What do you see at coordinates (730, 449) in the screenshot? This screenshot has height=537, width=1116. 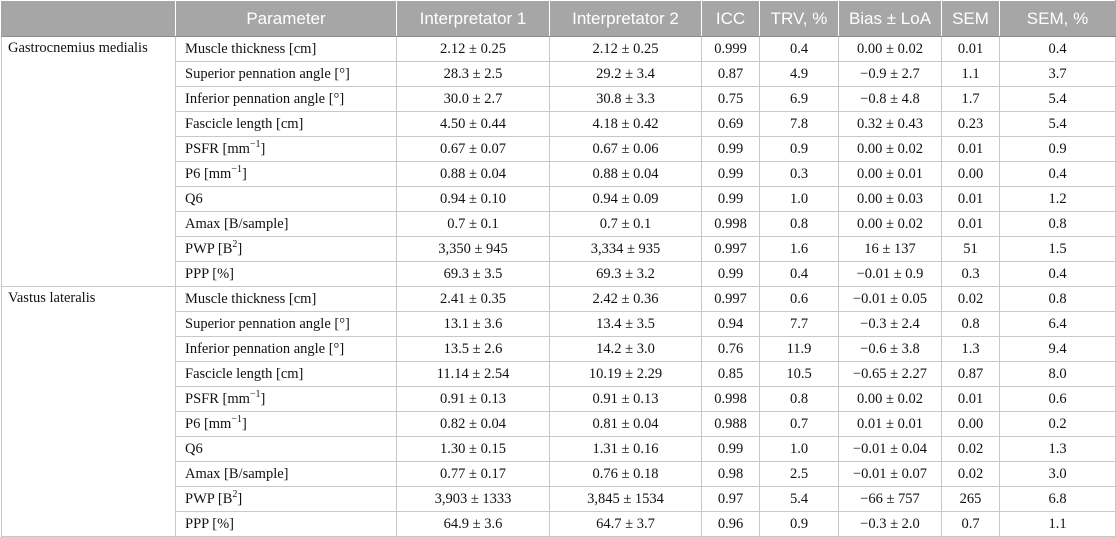 I see `icc-cell: 0.99` at bounding box center [730, 449].